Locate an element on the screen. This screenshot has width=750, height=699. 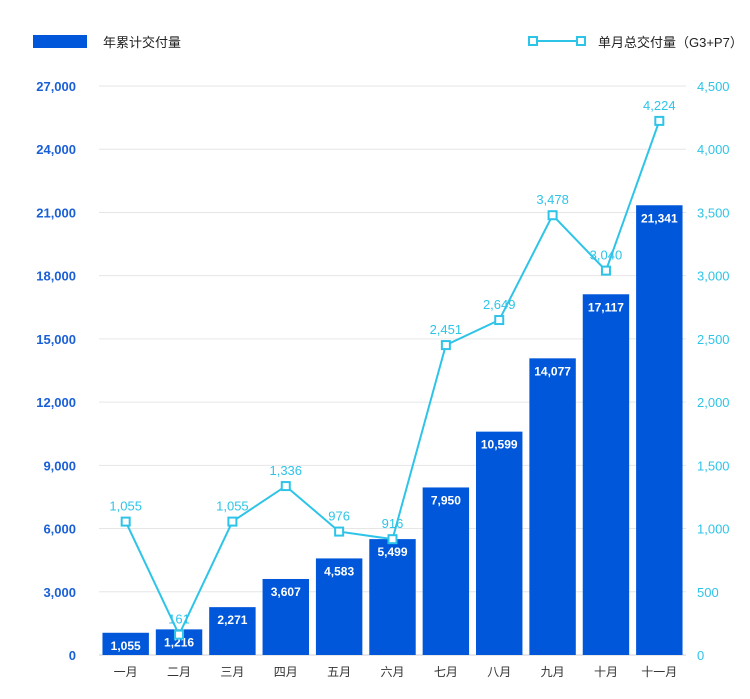
category-label: 三月 is located at coordinates (232, 672).